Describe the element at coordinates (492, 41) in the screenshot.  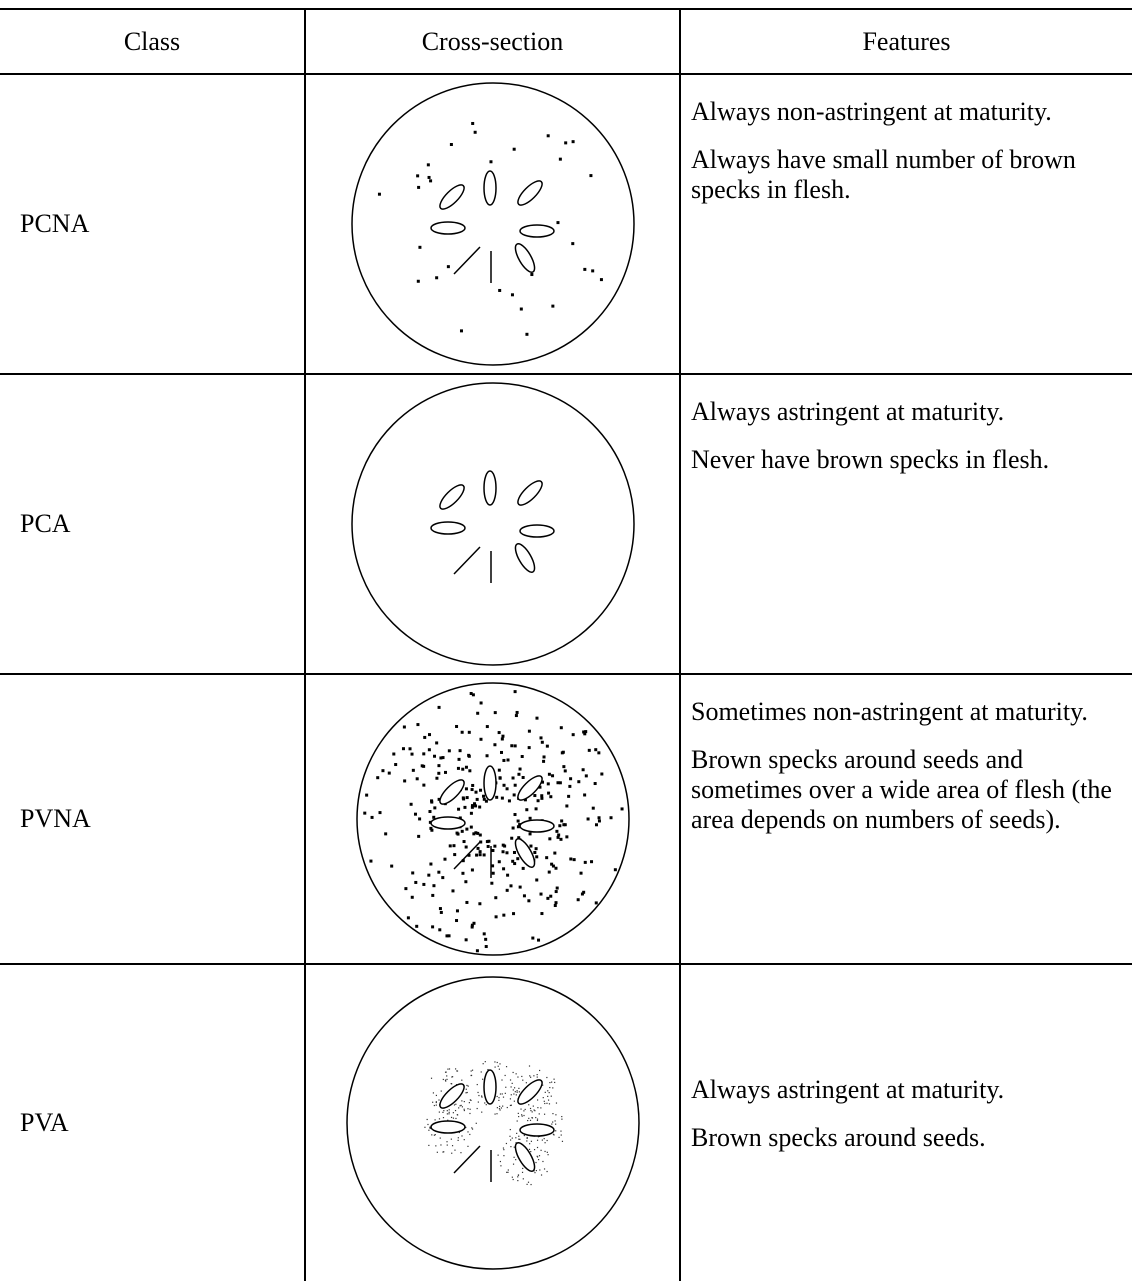
I see `header-cell: Cross-section` at that location.